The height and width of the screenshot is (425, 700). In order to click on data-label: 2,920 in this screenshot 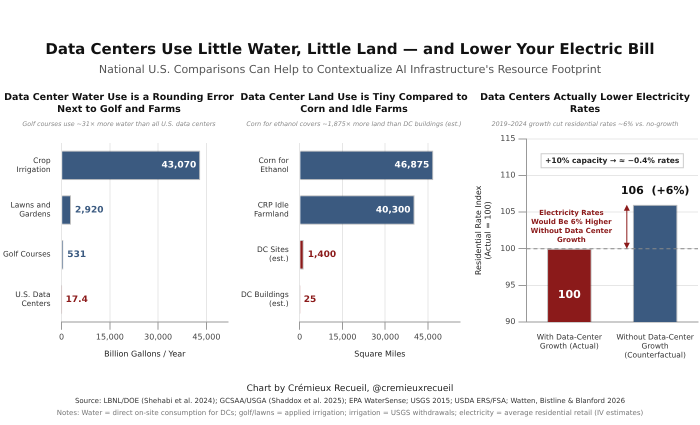, I will do `click(89, 210)`.